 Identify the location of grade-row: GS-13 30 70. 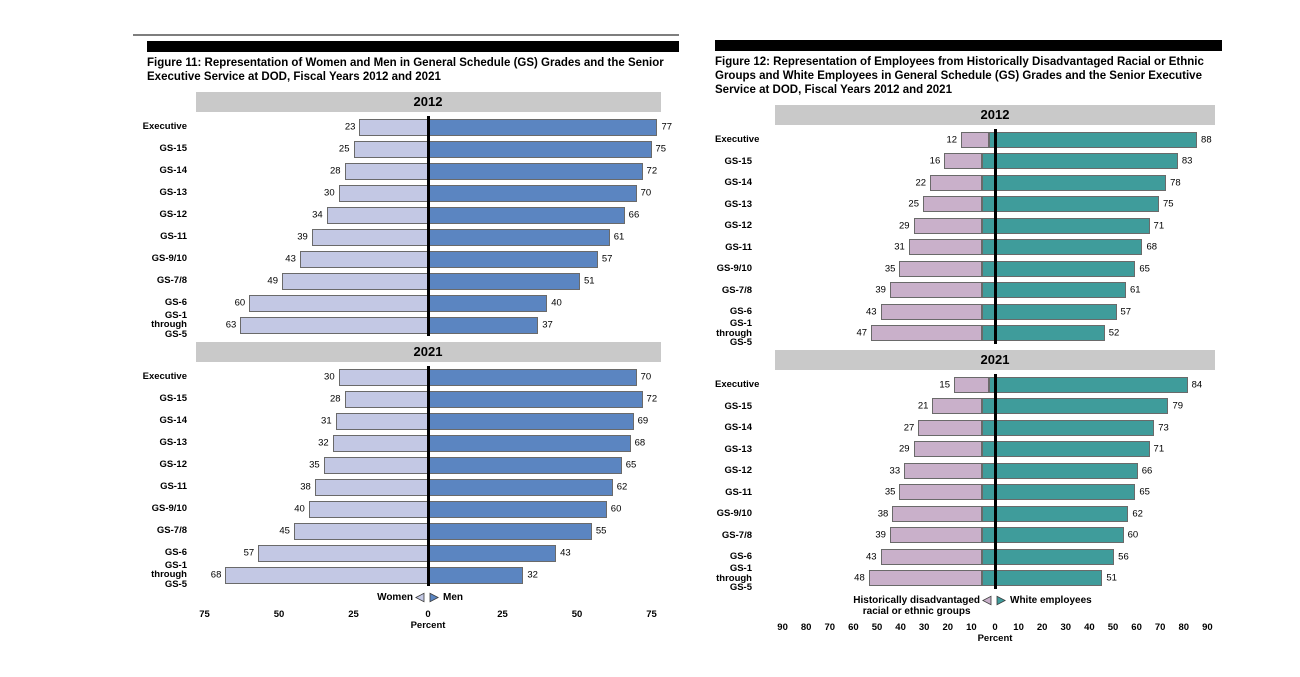
(406, 193).